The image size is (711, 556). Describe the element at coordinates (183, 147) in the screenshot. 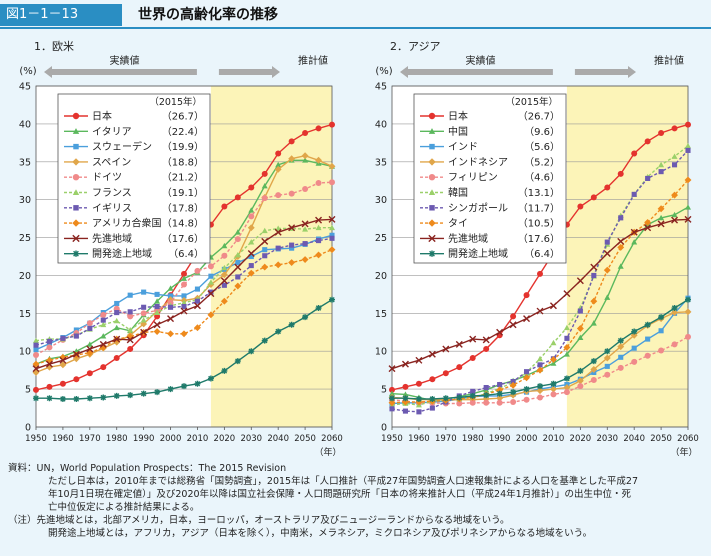

I see `legend-value: （19.9）` at that location.